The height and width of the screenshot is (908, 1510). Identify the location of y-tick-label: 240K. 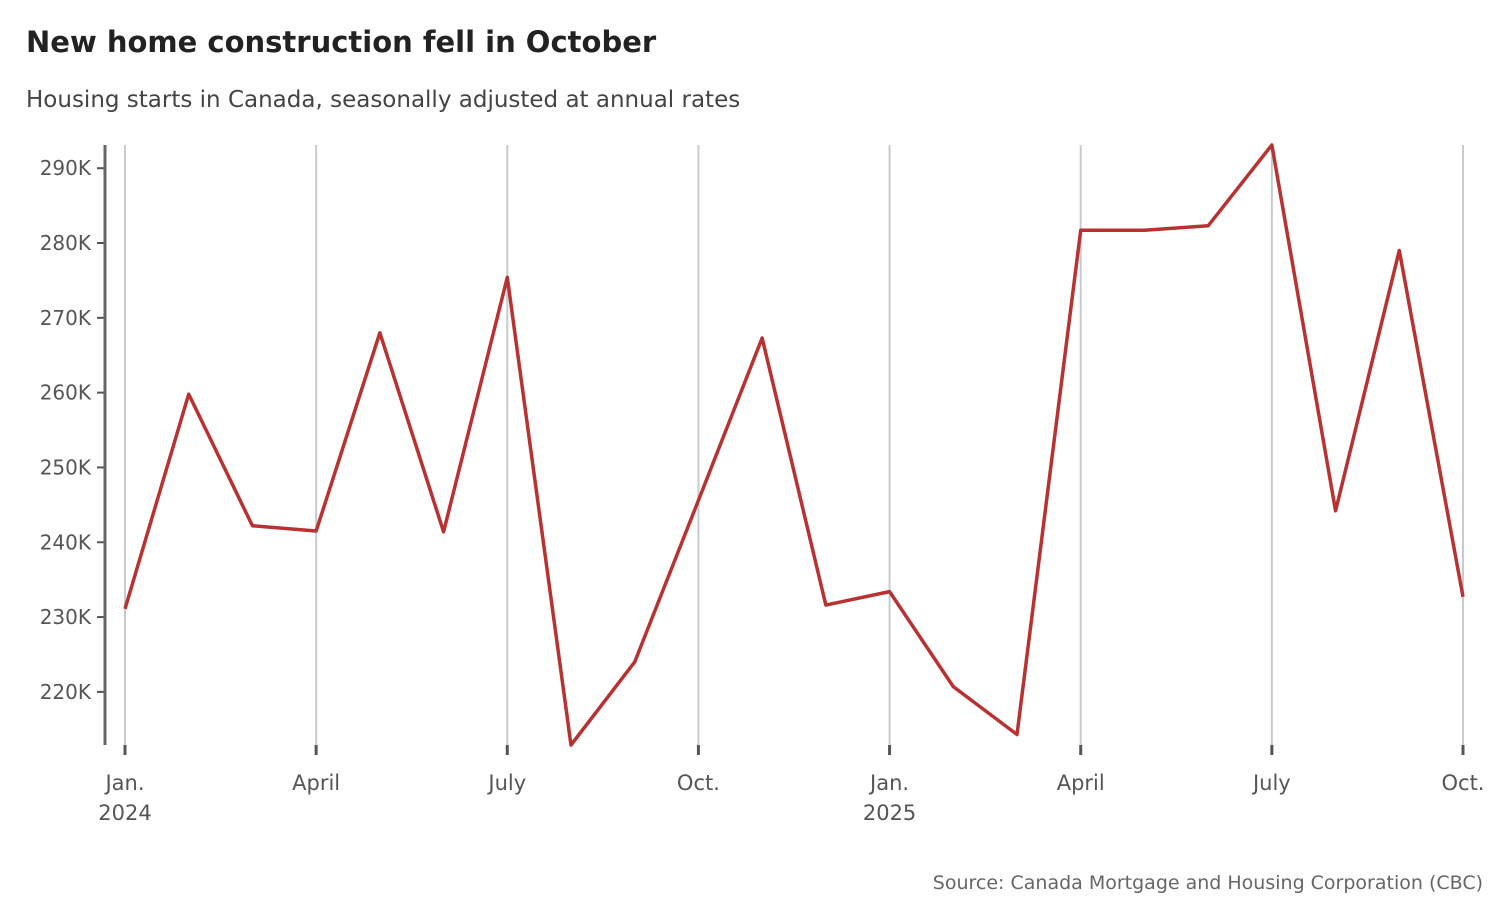
(66, 542).